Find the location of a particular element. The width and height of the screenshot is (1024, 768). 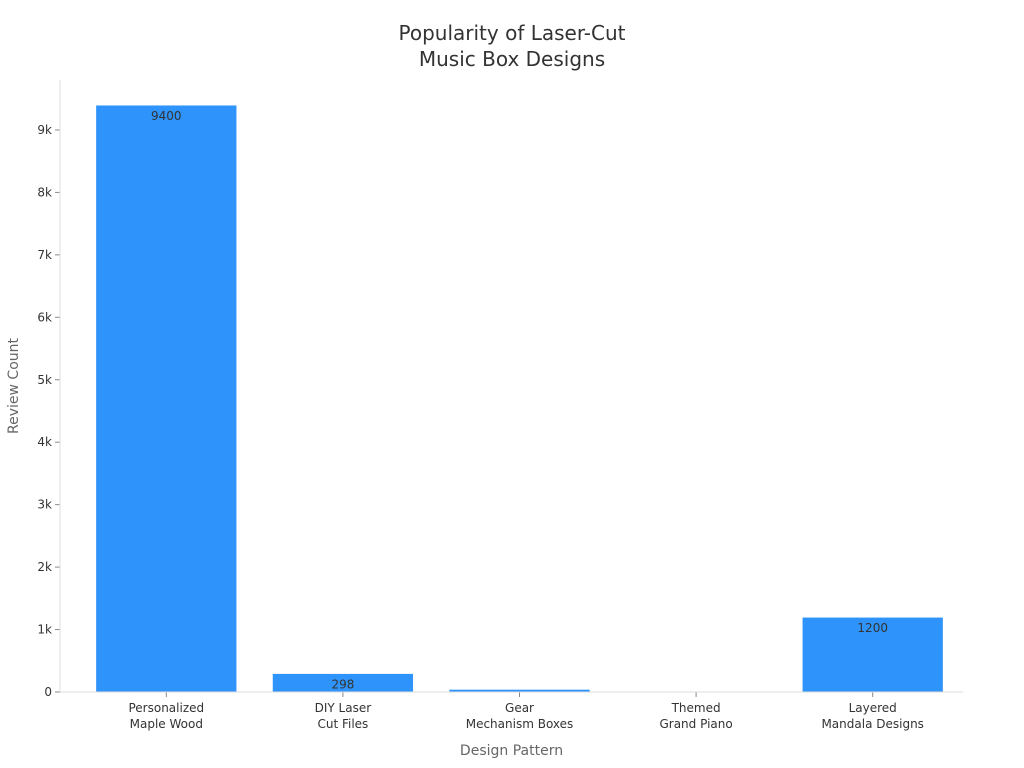

bar-data-label: 1200 is located at coordinates (872, 628).